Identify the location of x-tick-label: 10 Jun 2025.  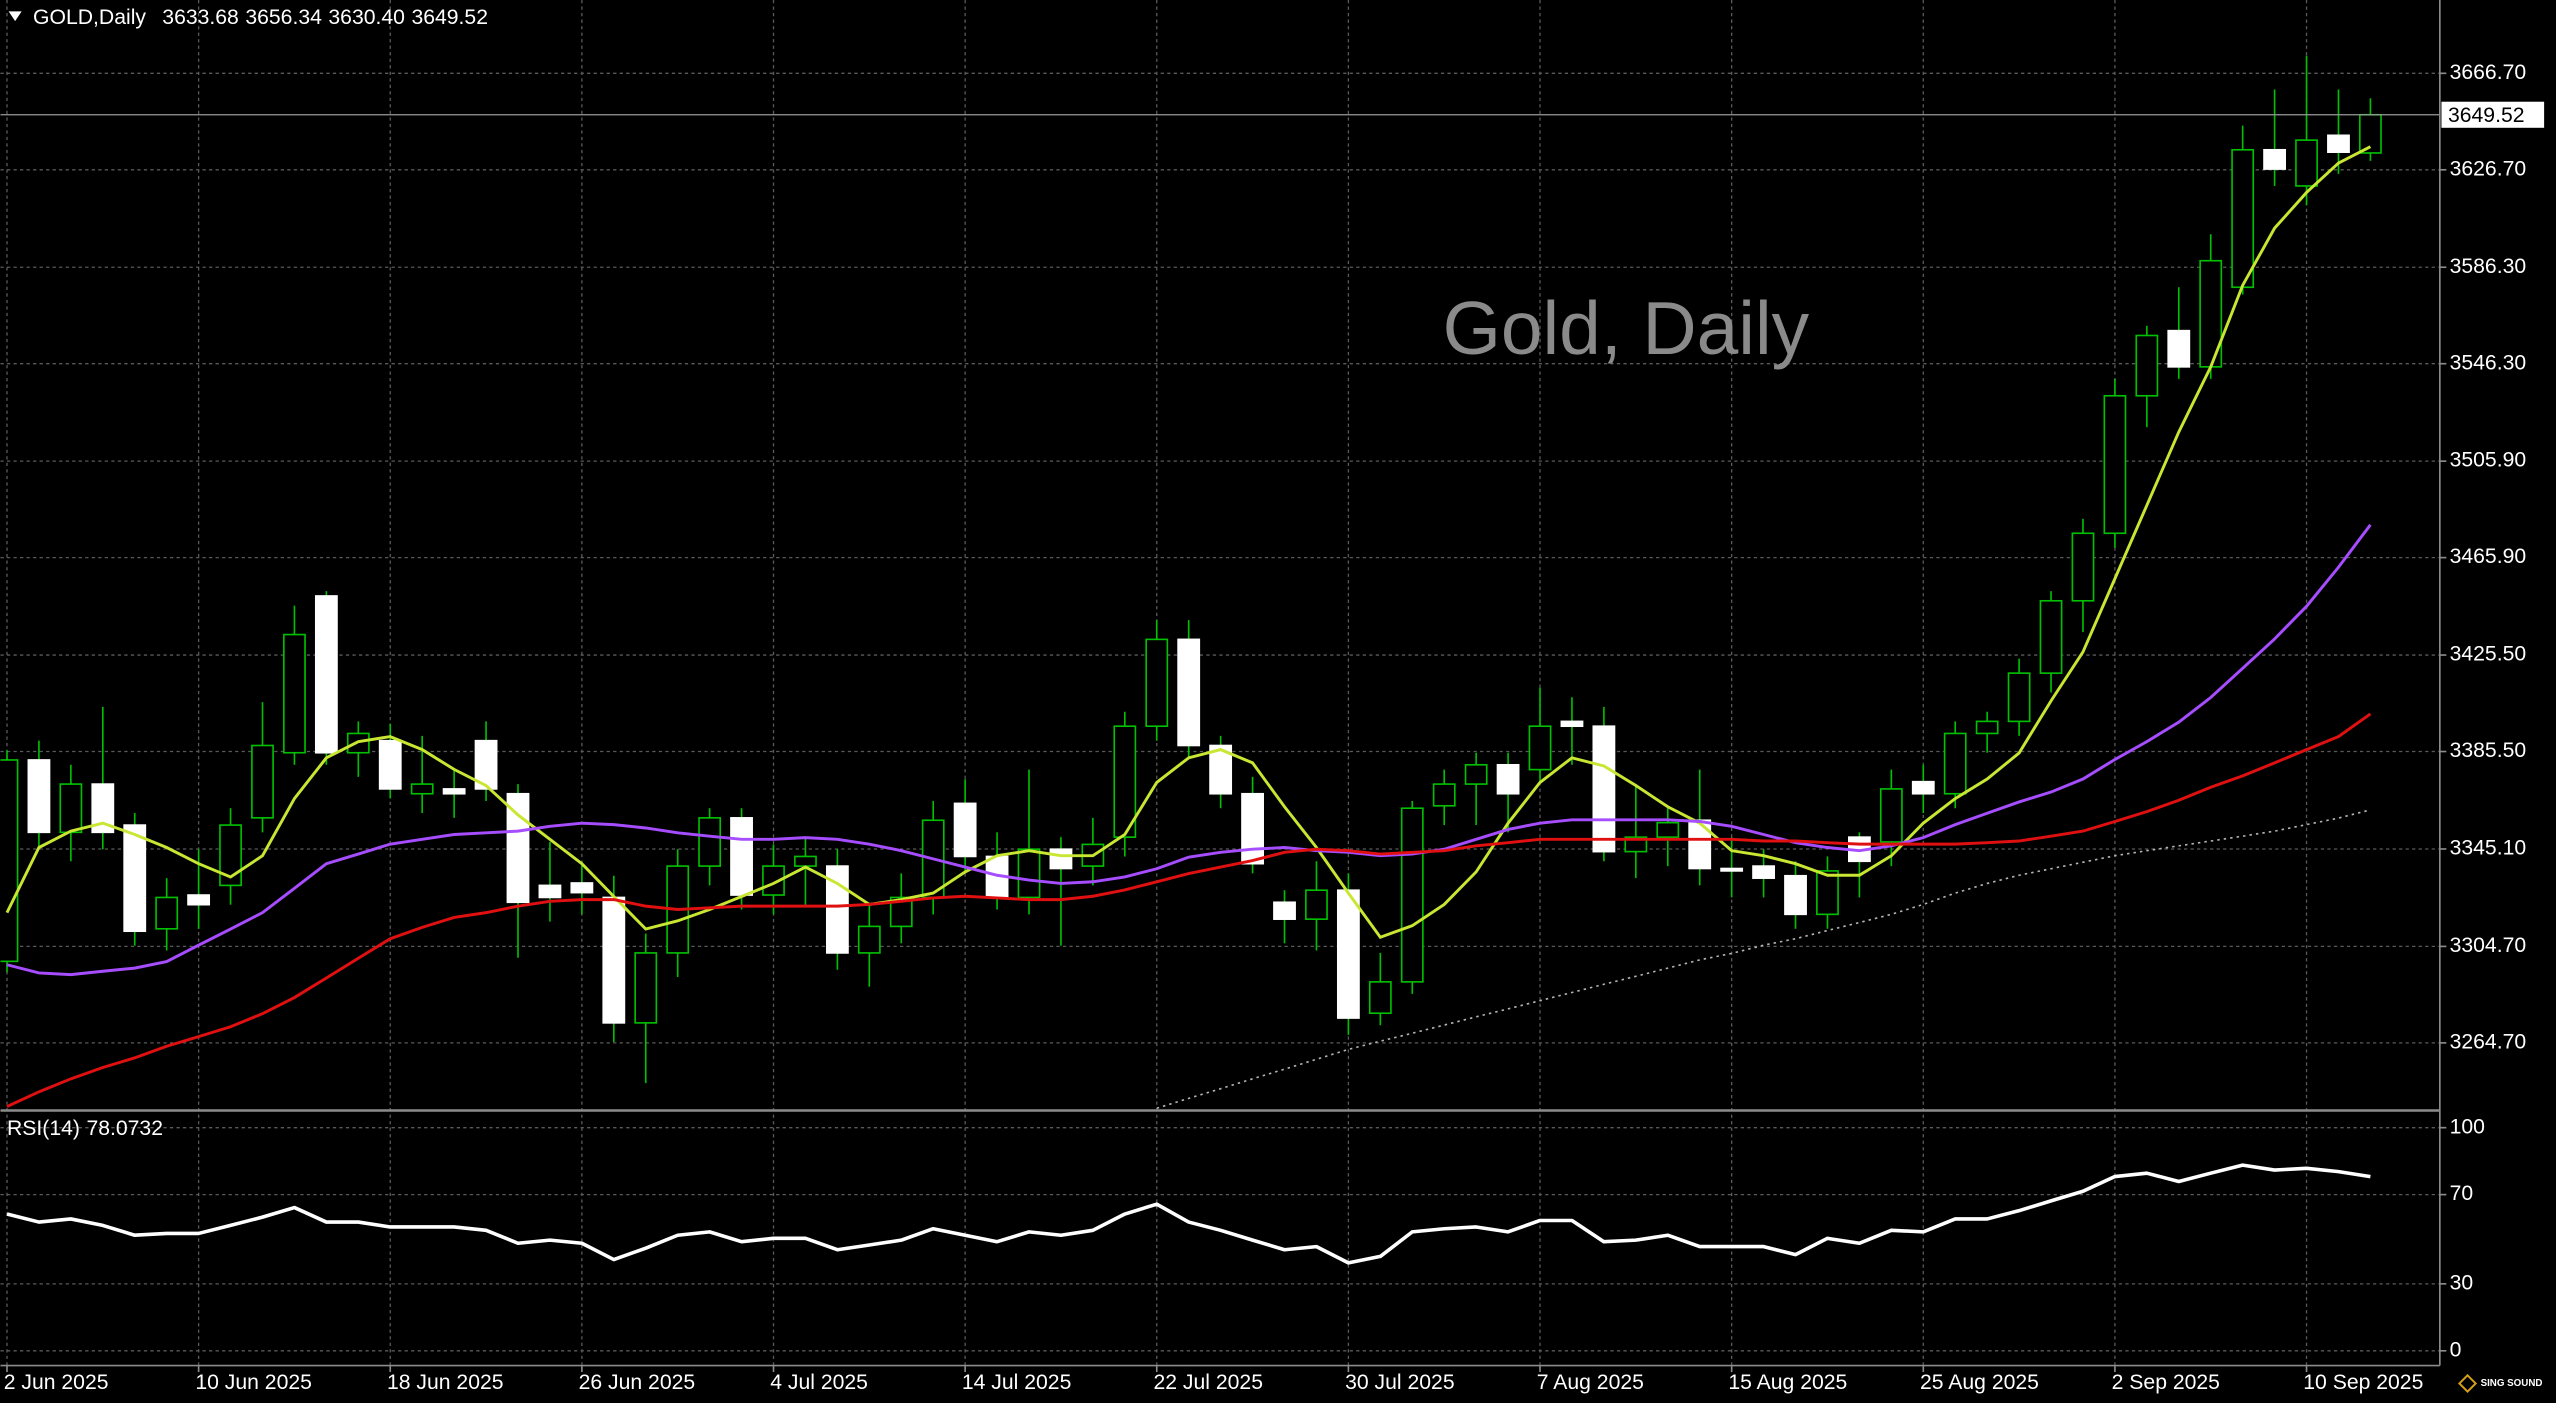
(253, 1382).